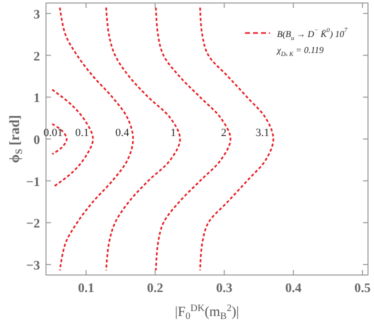 This screenshot has width=374, height=324. Describe the element at coordinates (37, 139) in the screenshot. I see `y-tick-label: 0` at that location.